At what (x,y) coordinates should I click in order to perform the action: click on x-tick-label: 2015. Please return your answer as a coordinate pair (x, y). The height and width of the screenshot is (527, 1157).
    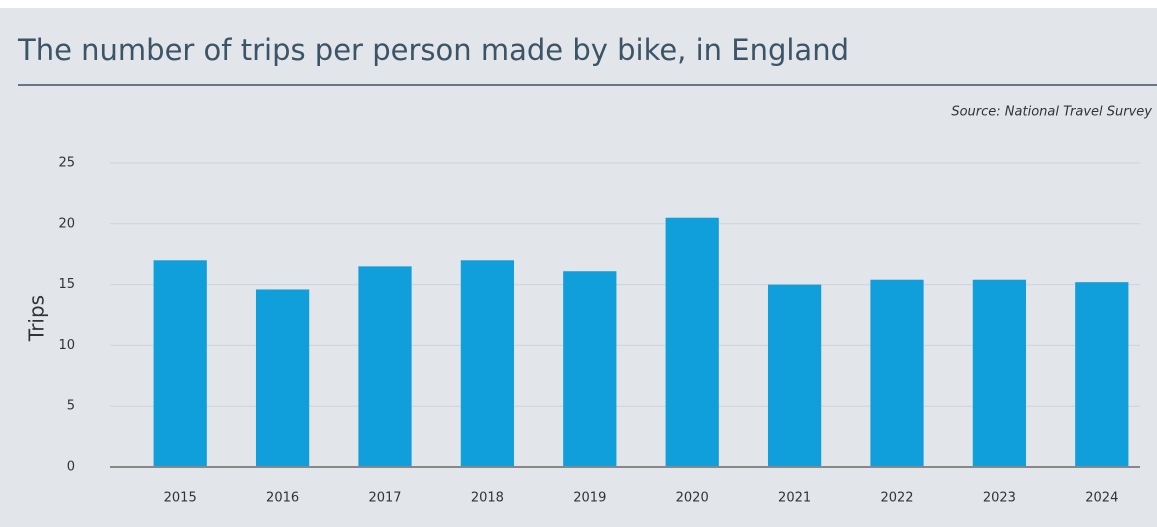
    Looking at the image, I should click on (180, 498).